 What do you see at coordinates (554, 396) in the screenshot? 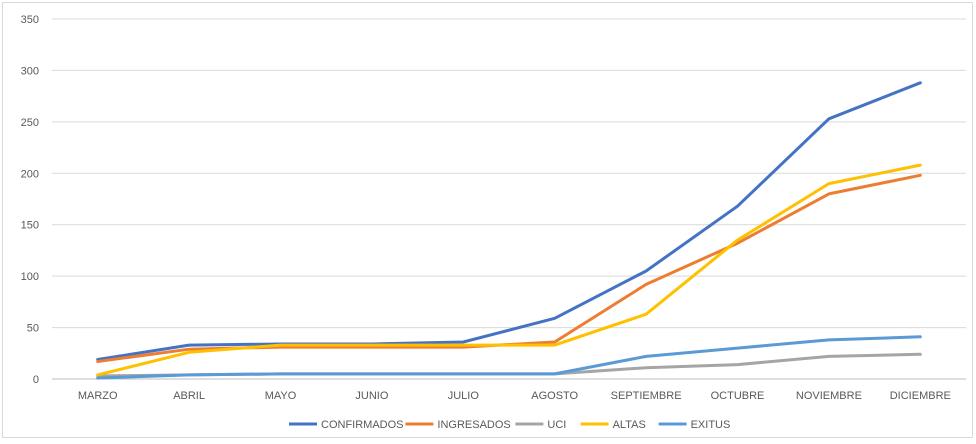
I see `x-tick-label: AGOSTO` at bounding box center [554, 396].